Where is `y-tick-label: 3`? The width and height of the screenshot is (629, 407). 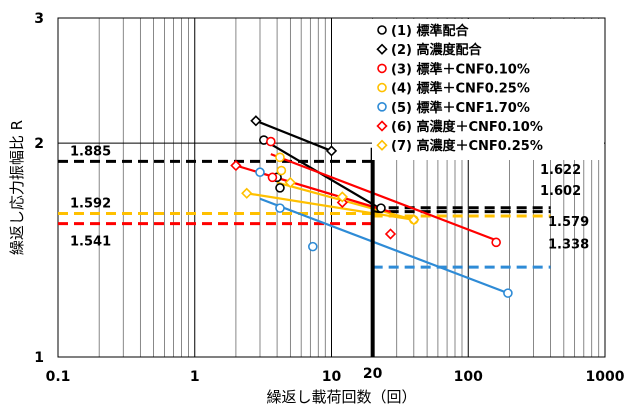
y-tick-label: 3 is located at coordinates (39, 19).